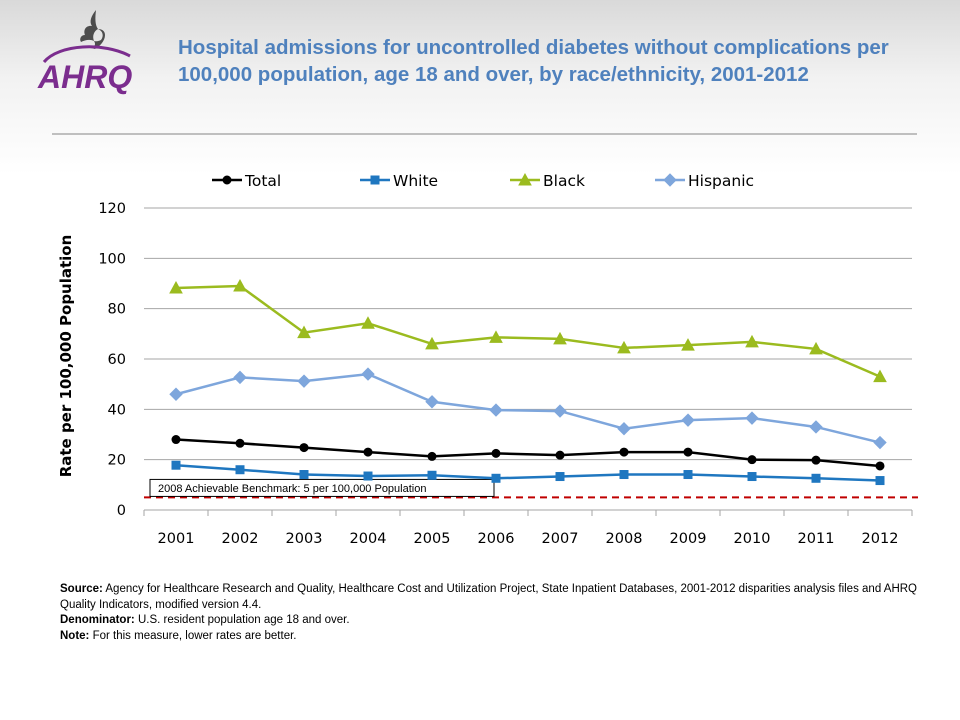  I want to click on y-tick-label: 100, so click(112, 259).